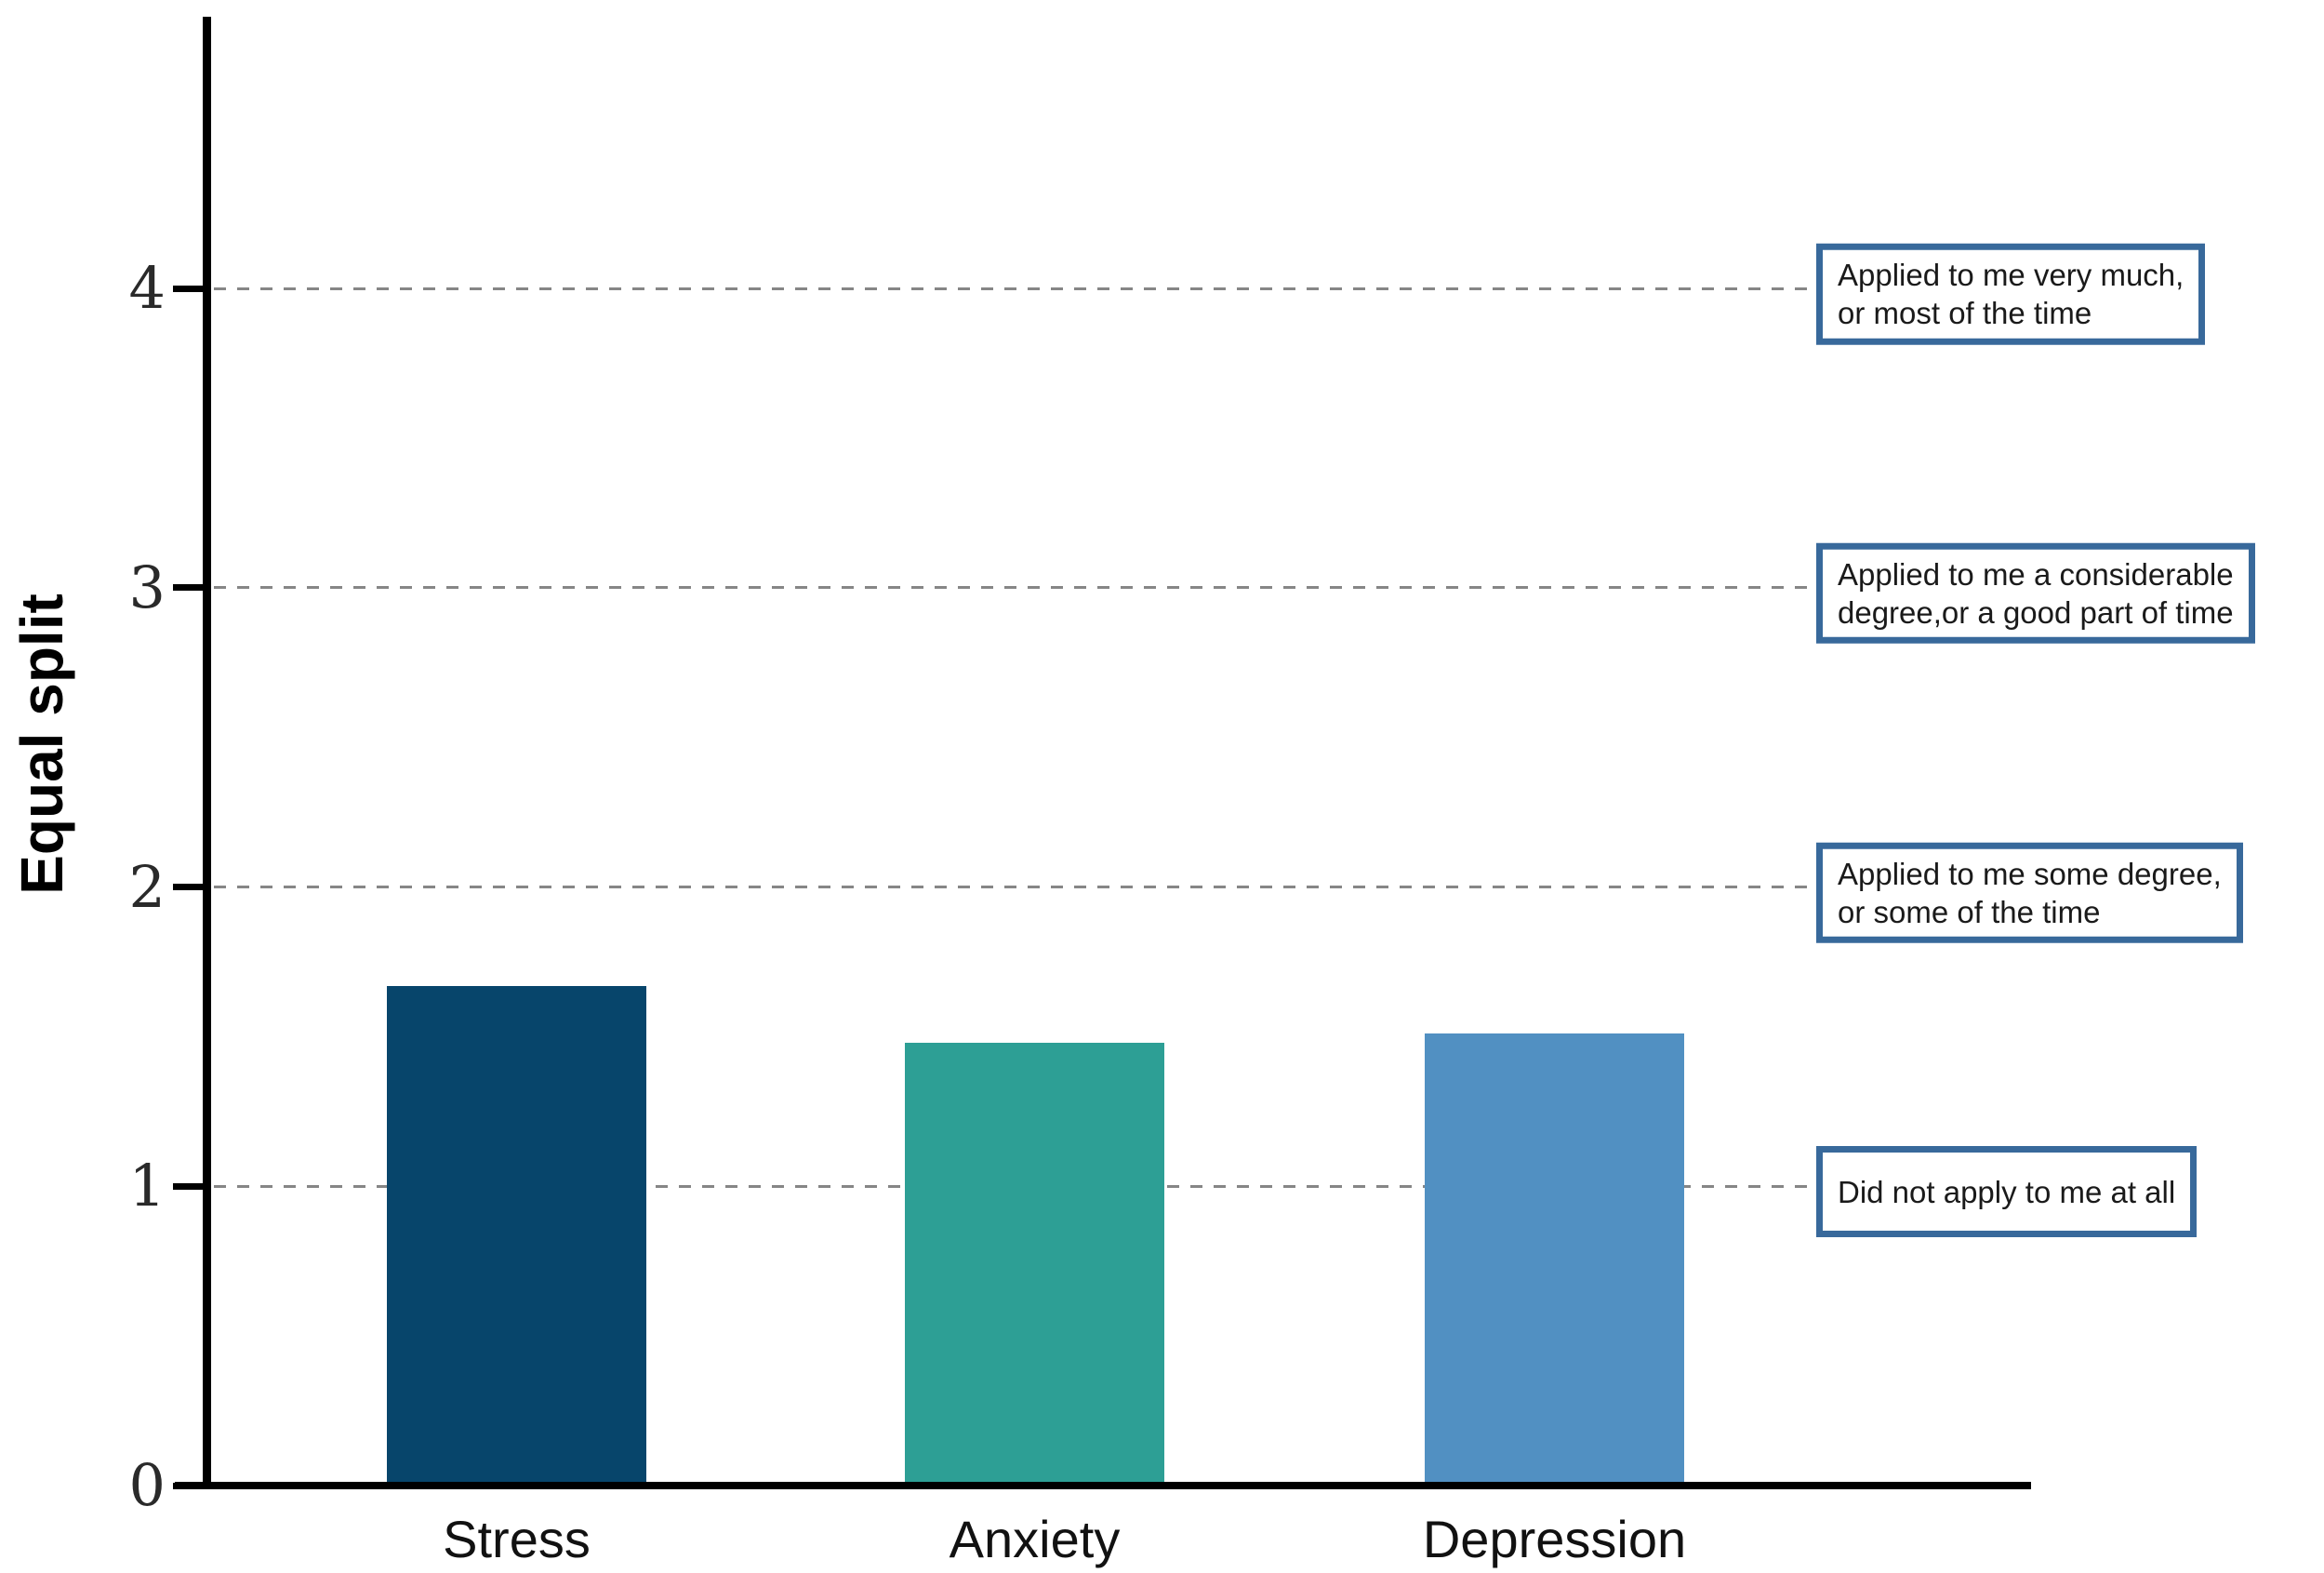  Describe the element at coordinates (147, 1186) in the screenshot. I see `y-tick-label-1: 1` at that location.